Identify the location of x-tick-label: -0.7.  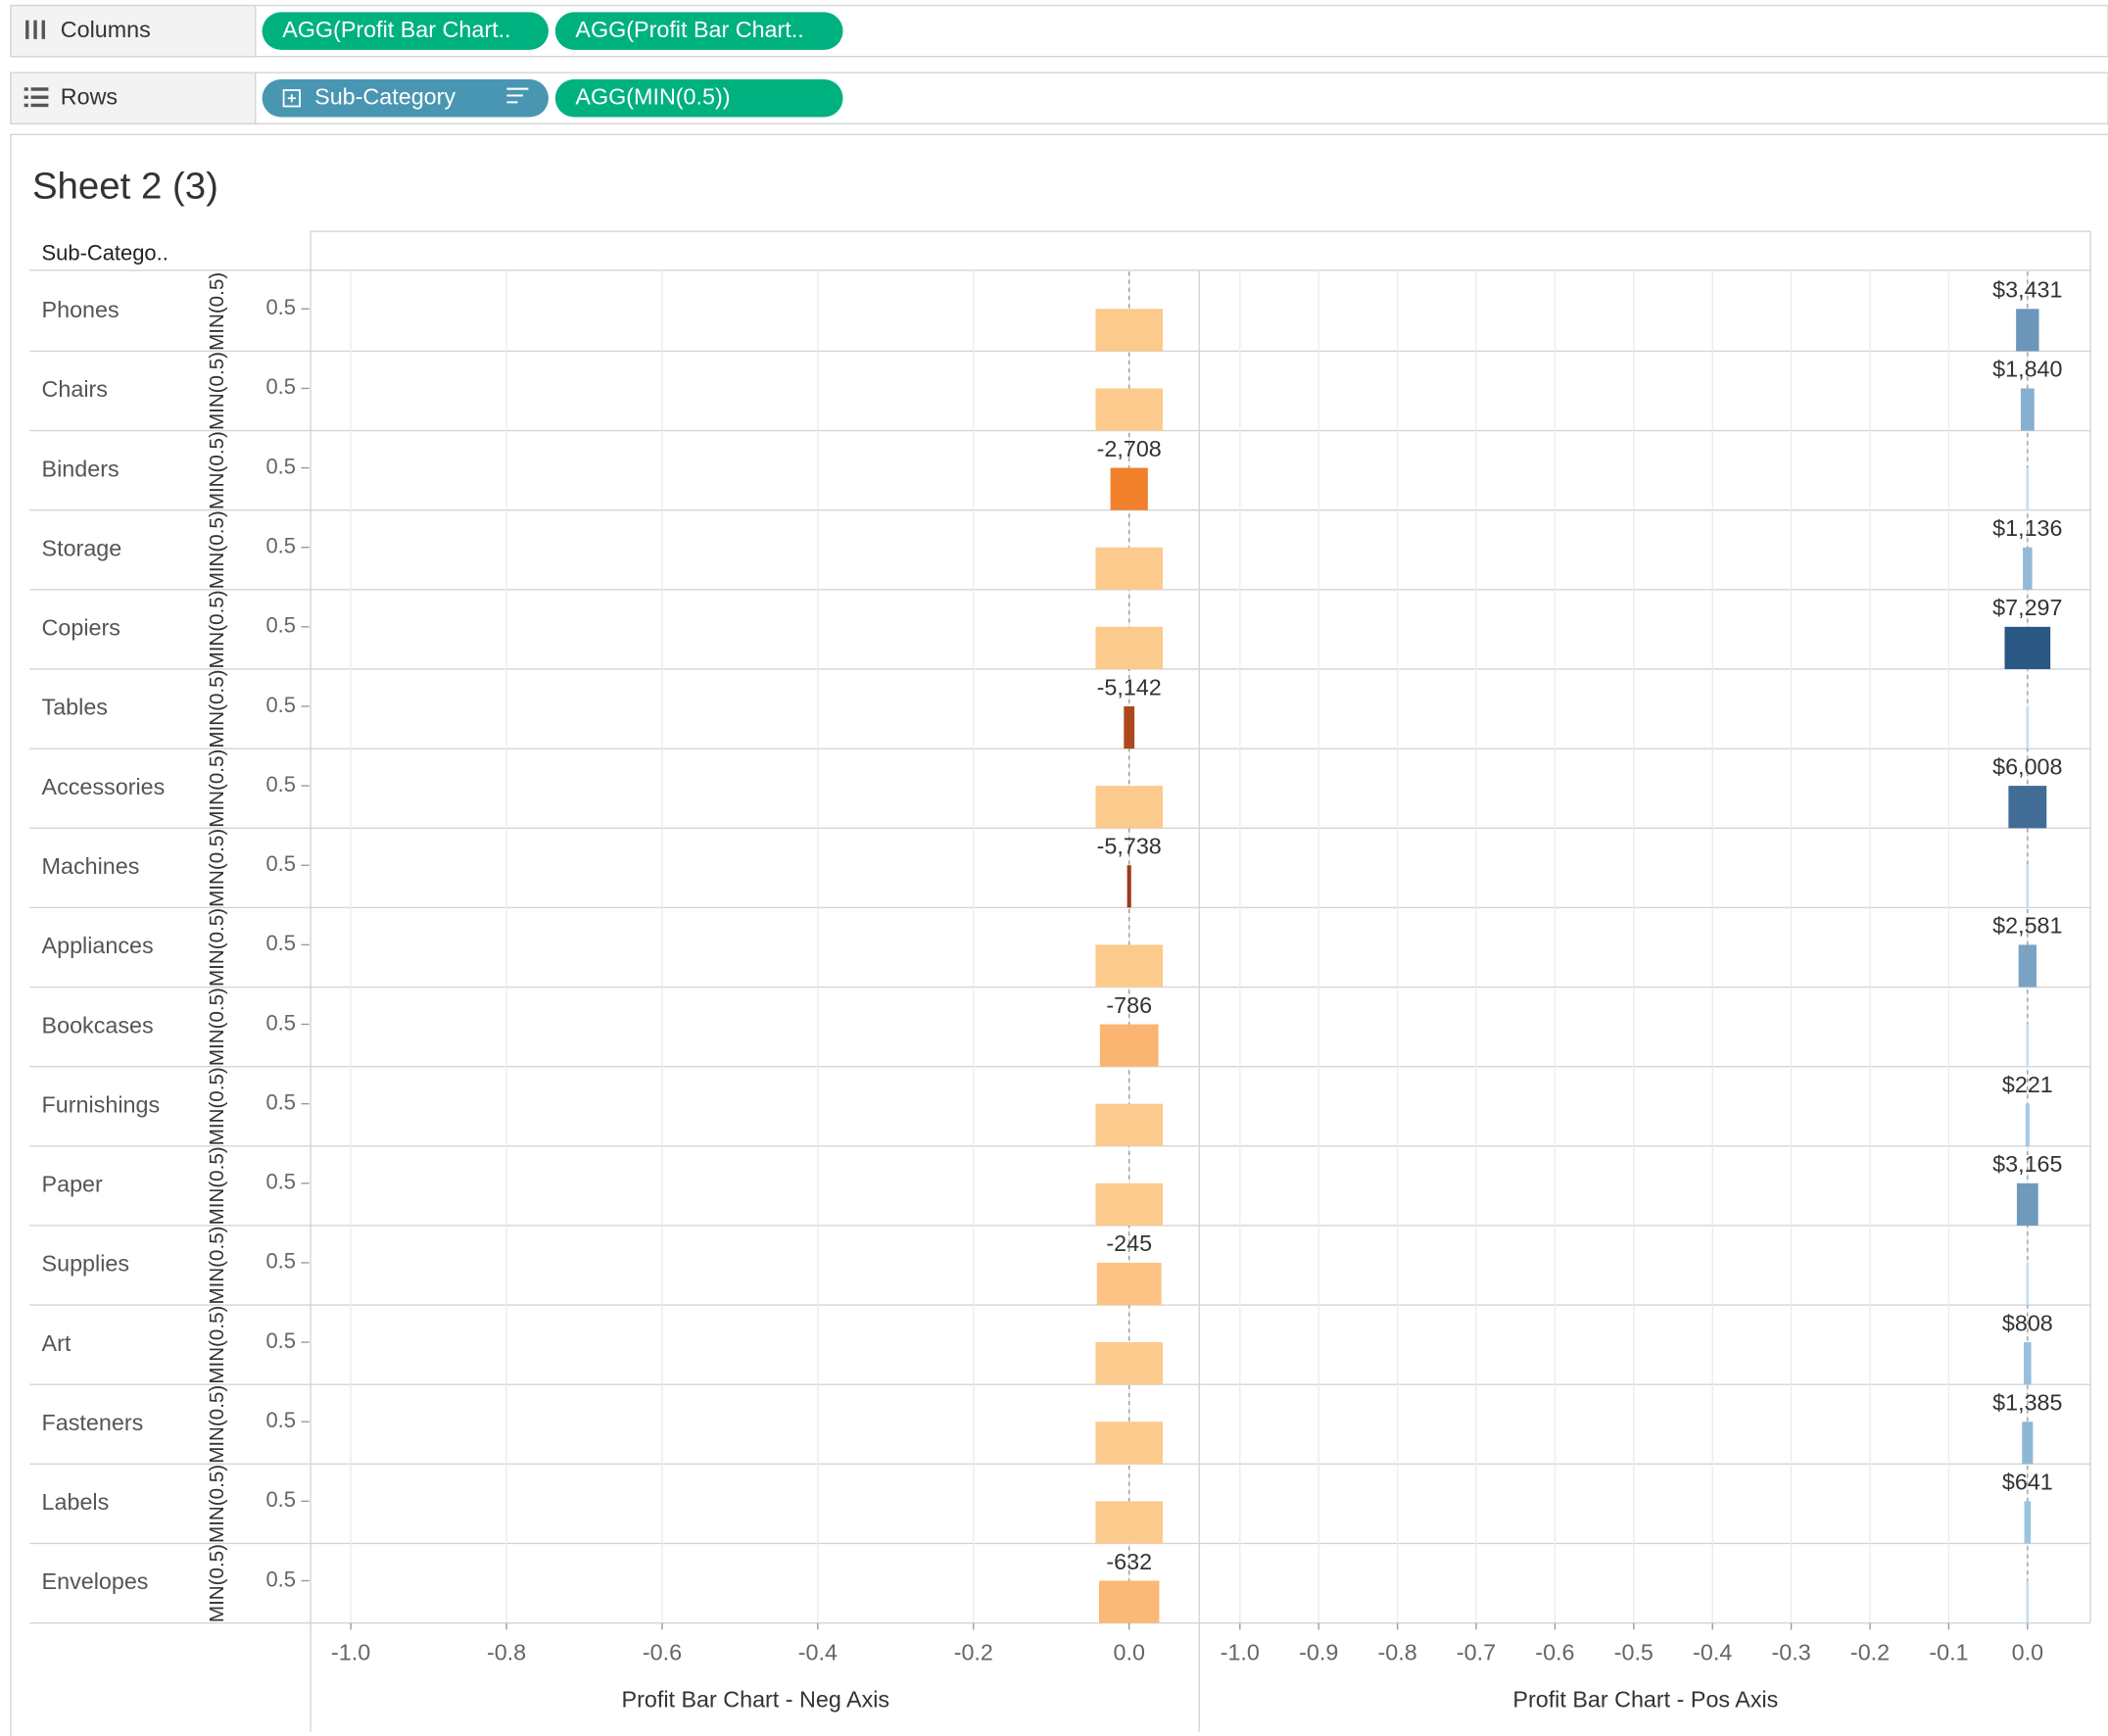
(1476, 1651).